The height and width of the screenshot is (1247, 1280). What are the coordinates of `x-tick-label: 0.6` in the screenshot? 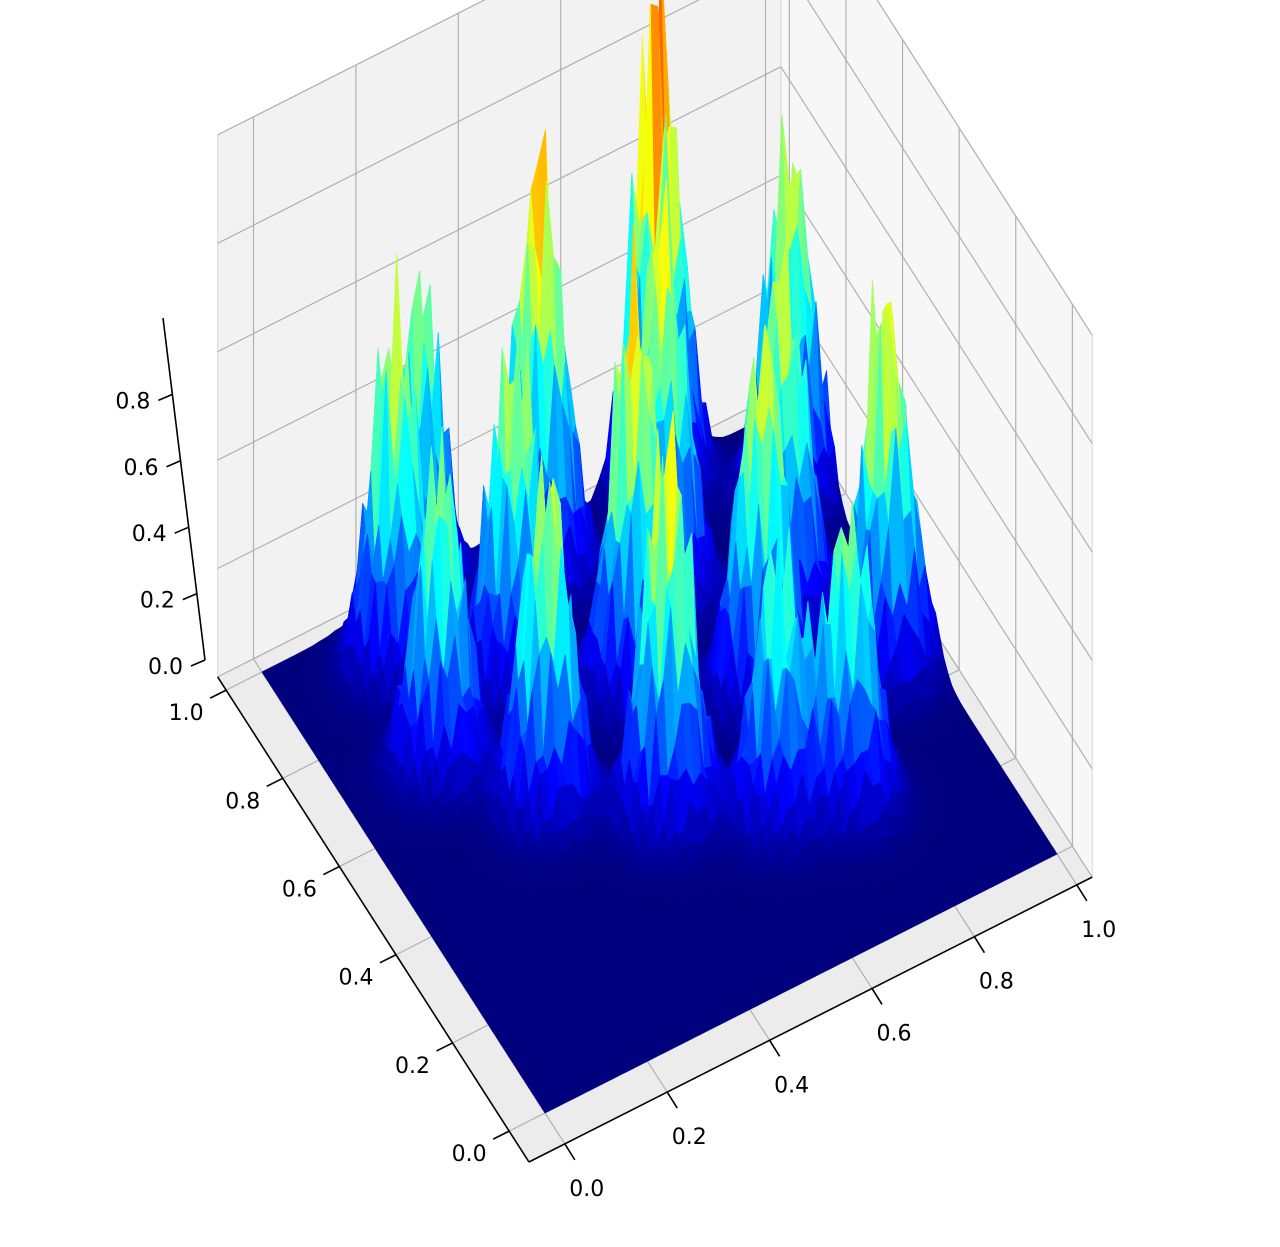 It's located at (894, 1033).